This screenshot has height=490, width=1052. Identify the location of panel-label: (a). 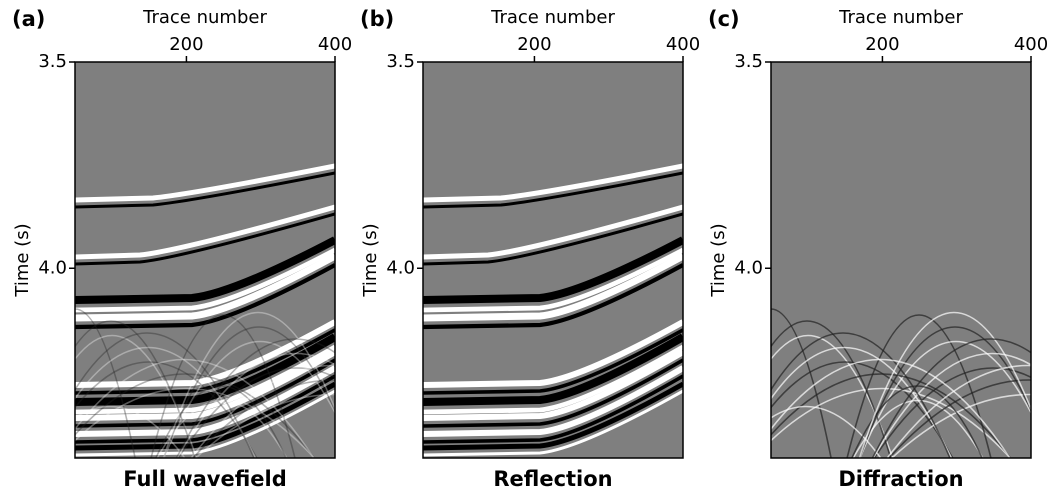
(28, 19).